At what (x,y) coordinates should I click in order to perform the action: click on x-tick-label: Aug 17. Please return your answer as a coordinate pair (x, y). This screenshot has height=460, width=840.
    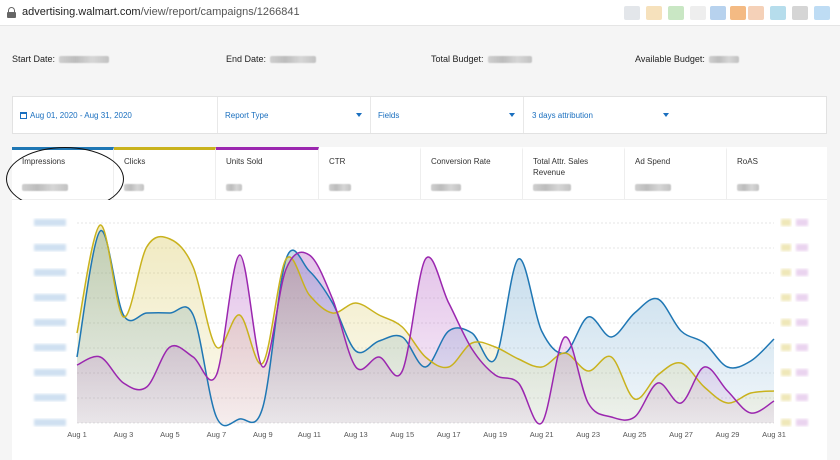
    Looking at the image, I should click on (449, 434).